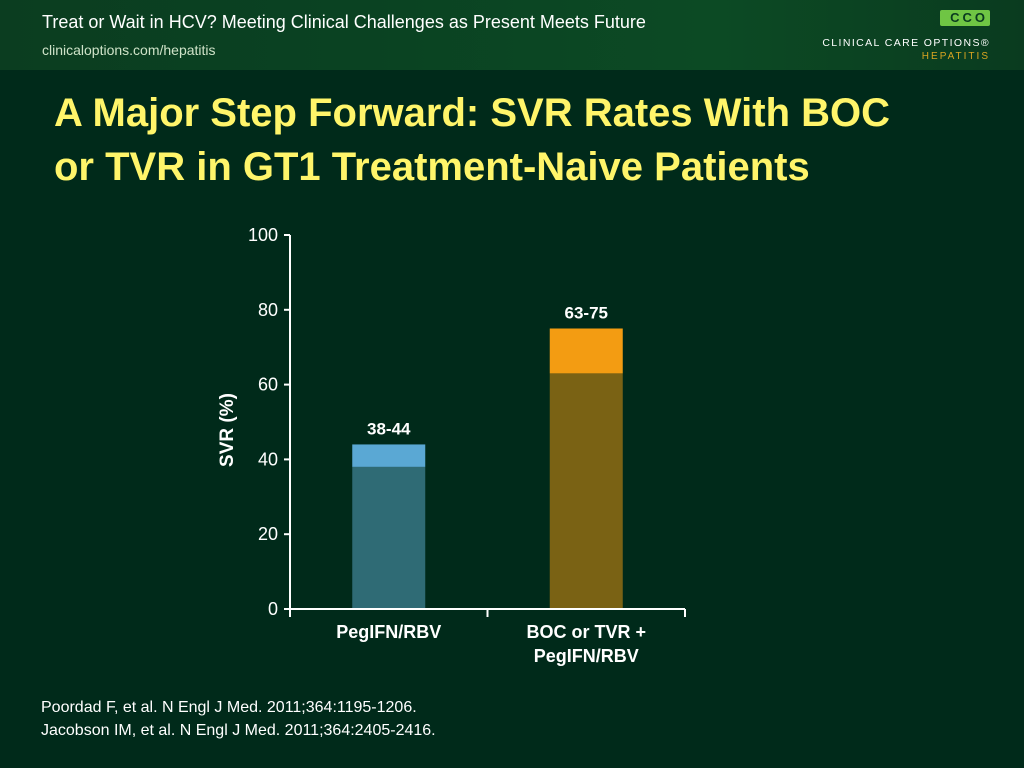 The image size is (1024, 768). What do you see at coordinates (906, 43) in the screenshot?
I see `brand-name: CLINICAL CARE OPTIONS®` at bounding box center [906, 43].